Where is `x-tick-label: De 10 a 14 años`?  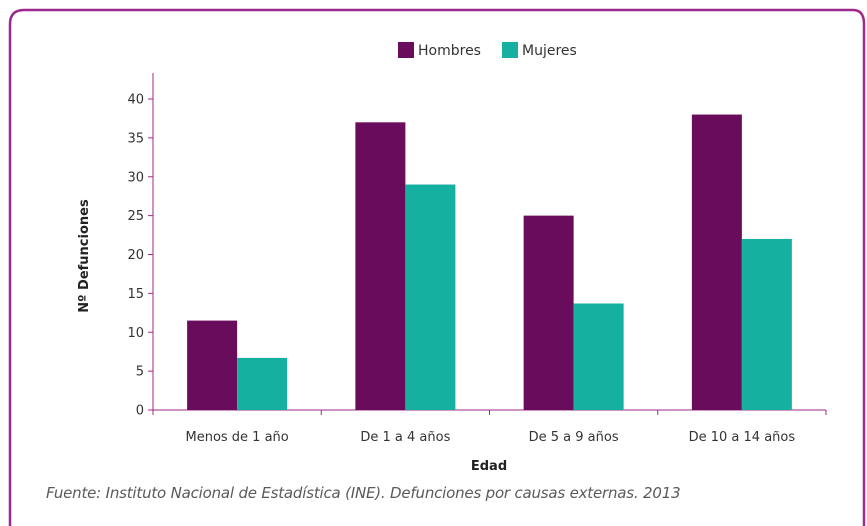 x-tick-label: De 10 a 14 años is located at coordinates (742, 437).